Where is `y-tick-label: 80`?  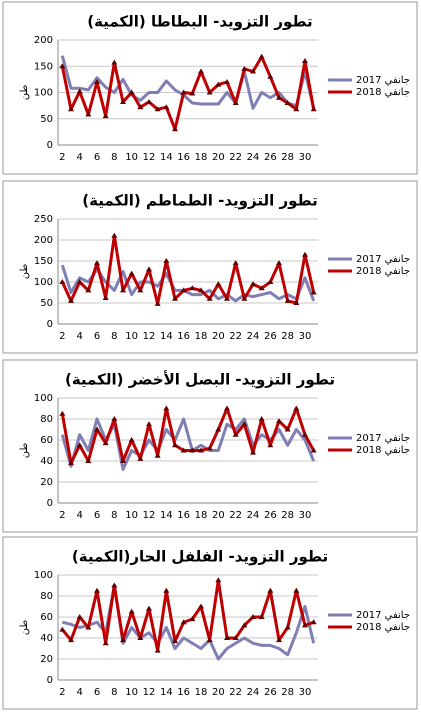
y-tick-label: 80 is located at coordinates (46, 596).